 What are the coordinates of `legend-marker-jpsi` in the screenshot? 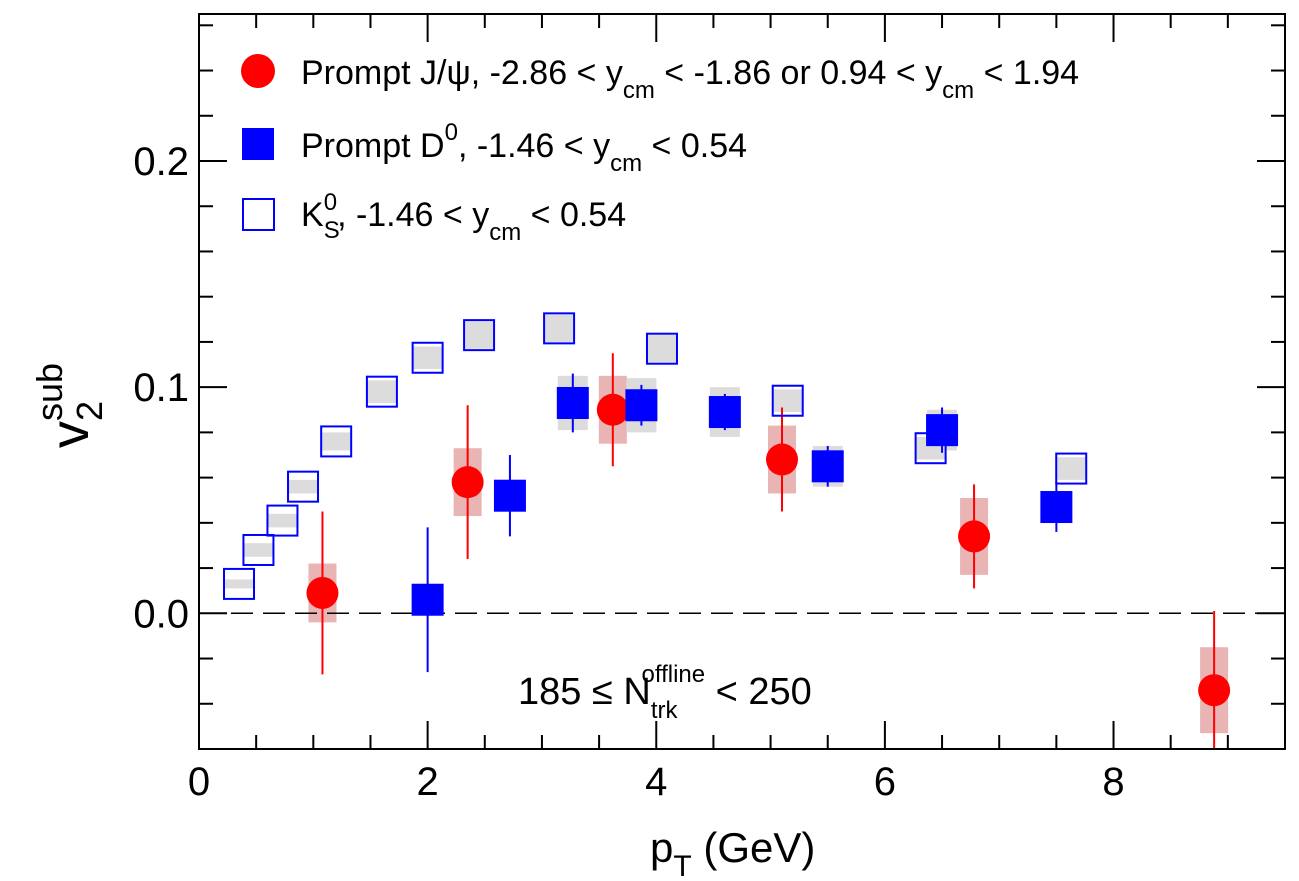 It's located at (258, 71).